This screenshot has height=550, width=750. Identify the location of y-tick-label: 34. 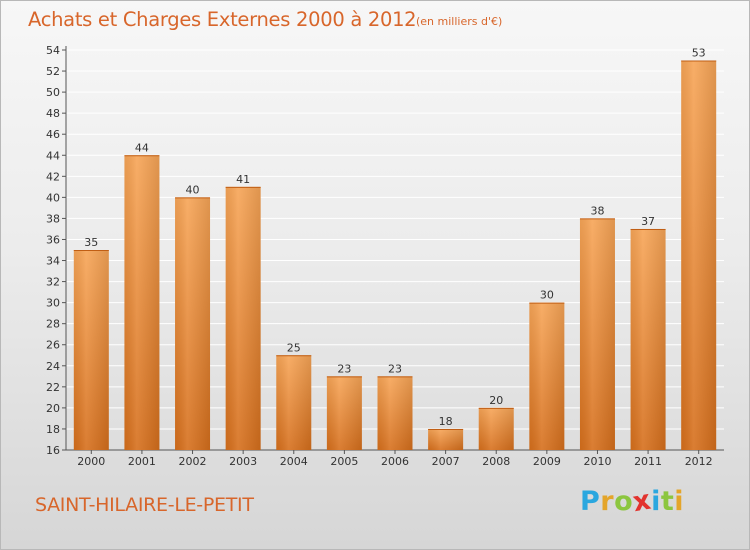
(53, 261).